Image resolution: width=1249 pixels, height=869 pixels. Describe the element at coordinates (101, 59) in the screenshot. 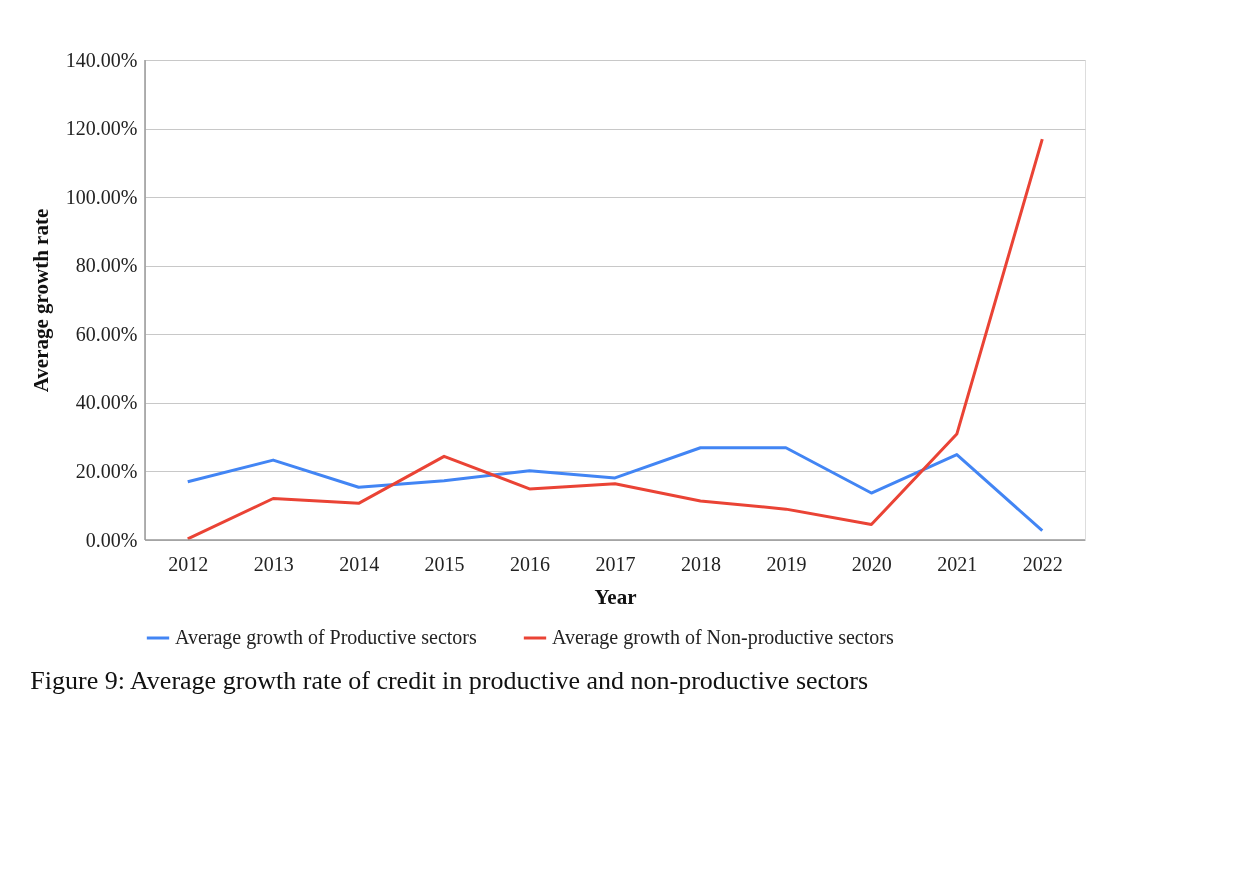

I see `y-tick-label: 140.00%` at that location.